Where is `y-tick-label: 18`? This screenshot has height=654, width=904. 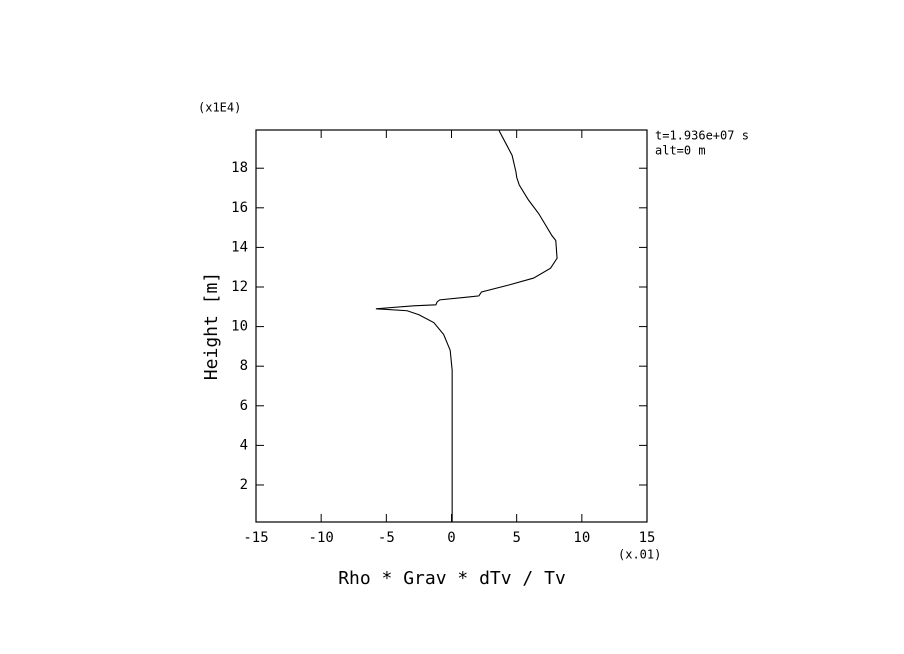
y-tick-label: 18 is located at coordinates (239, 168).